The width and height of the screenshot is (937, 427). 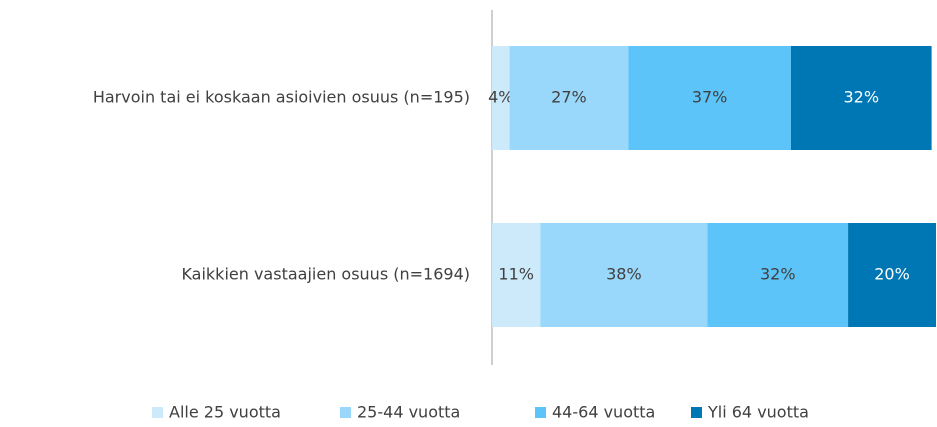 What do you see at coordinates (408, 412) in the screenshot?
I see `legend-label: 25-44 vuotta` at bounding box center [408, 412].